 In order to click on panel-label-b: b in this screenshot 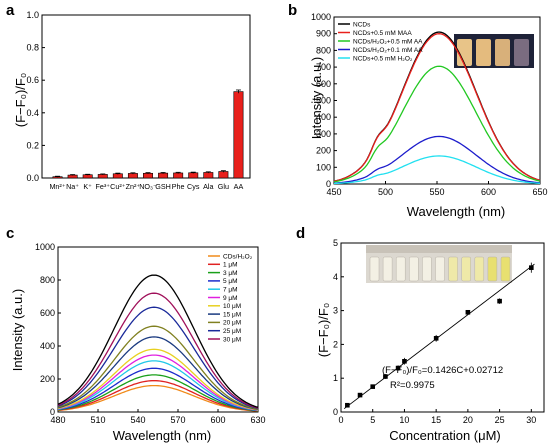, I will do `click(292, 10)`.